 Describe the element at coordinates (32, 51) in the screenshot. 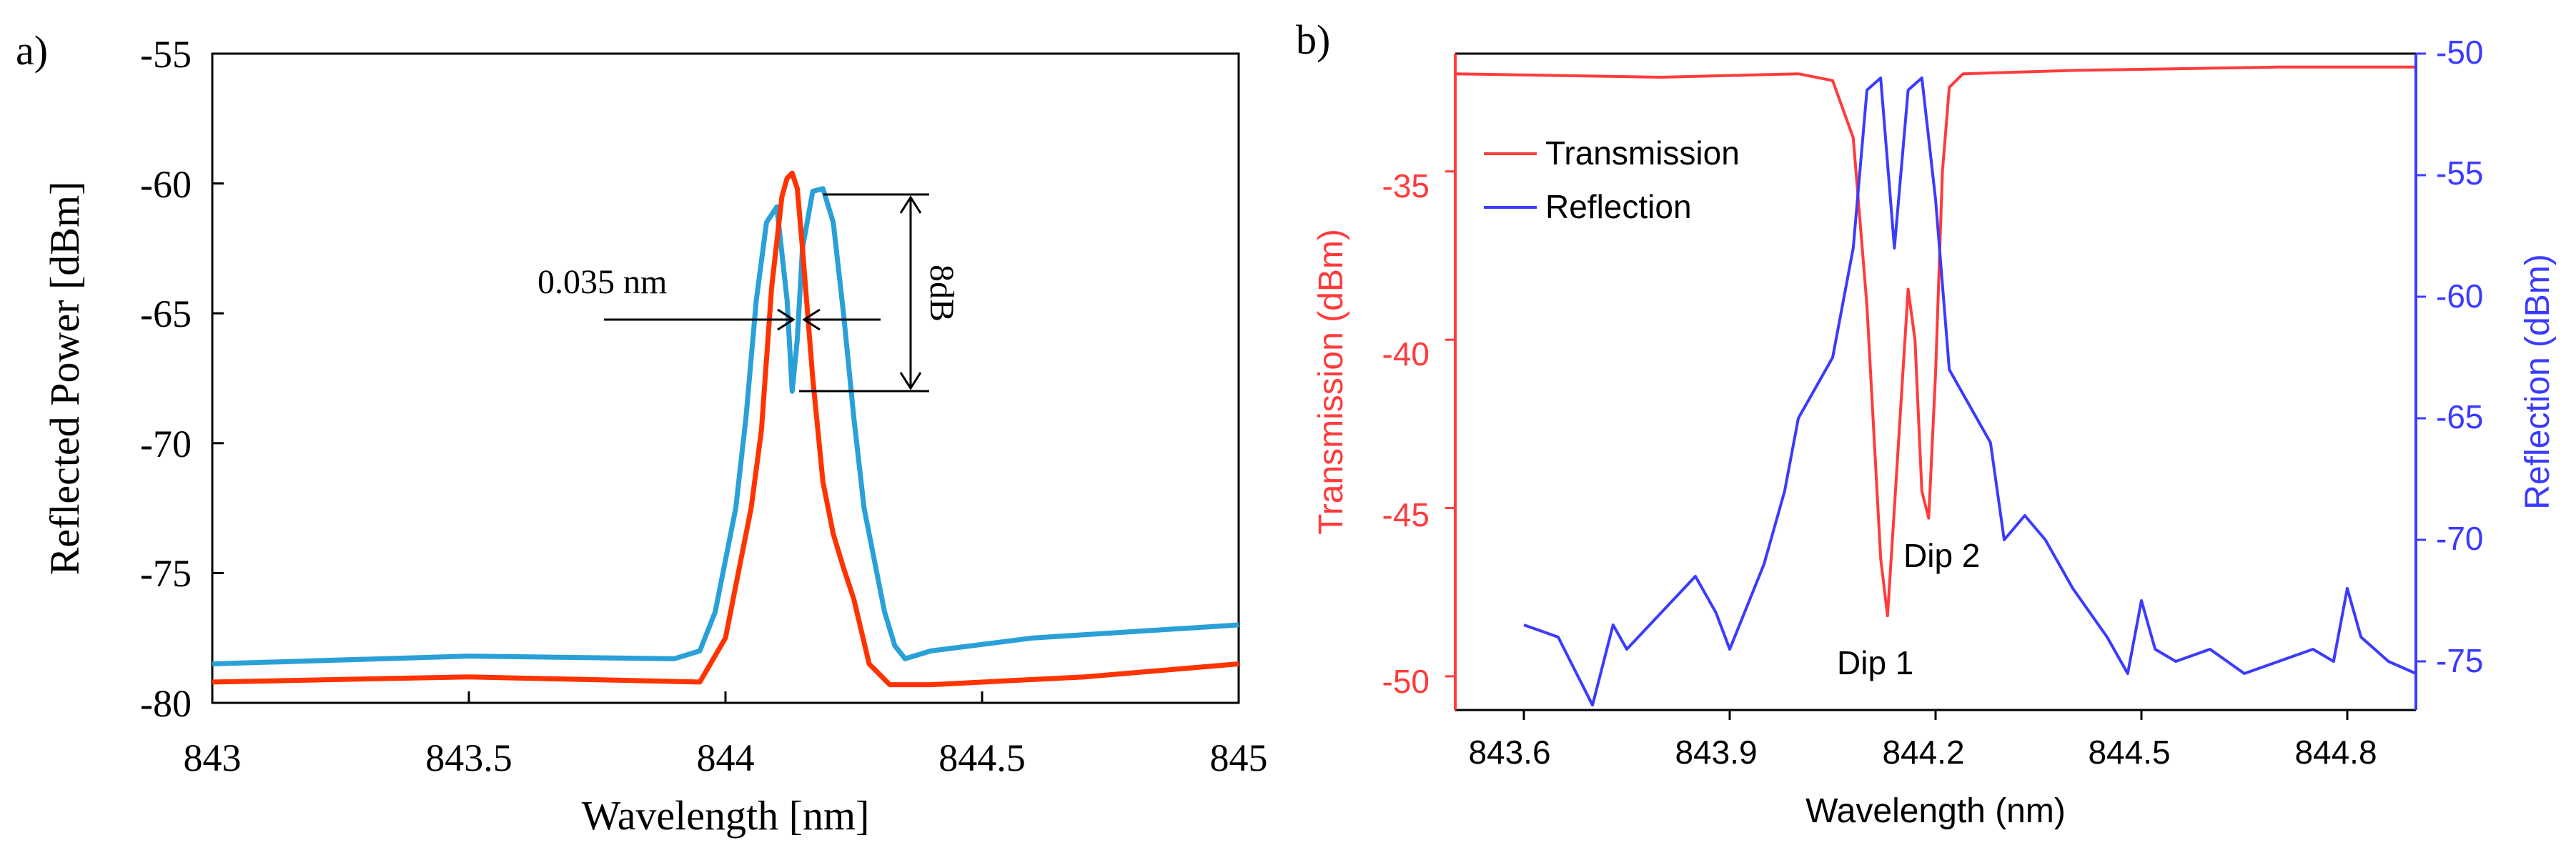

I see `panel-label-a: a)` at that location.